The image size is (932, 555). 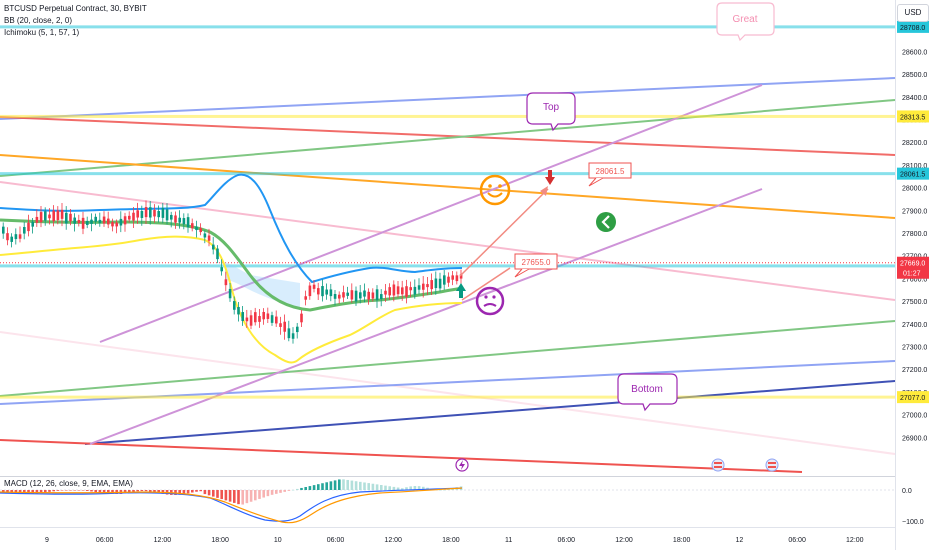 I want to click on bb-legend: BB (20, close, 2, 0), so click(x=38, y=20).